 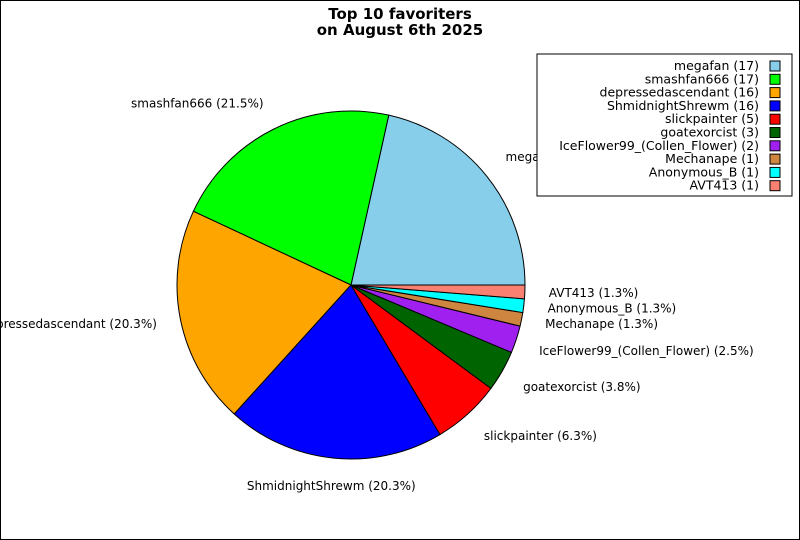 What do you see at coordinates (582, 387) in the screenshot?
I see `slice-label: goatexorcist (3.8%)` at bounding box center [582, 387].